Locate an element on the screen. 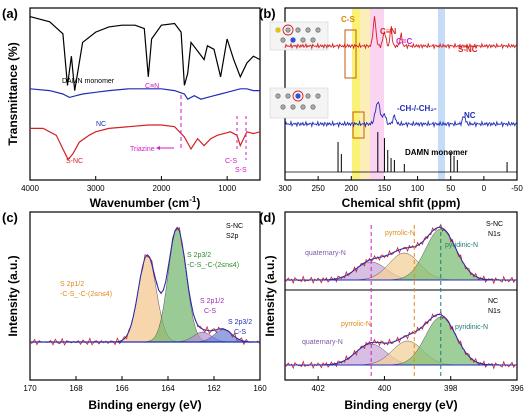 Image resolution: width=531 pixels, height=416 pixels. panel-b-letter: (b) is located at coordinates (267, 13).